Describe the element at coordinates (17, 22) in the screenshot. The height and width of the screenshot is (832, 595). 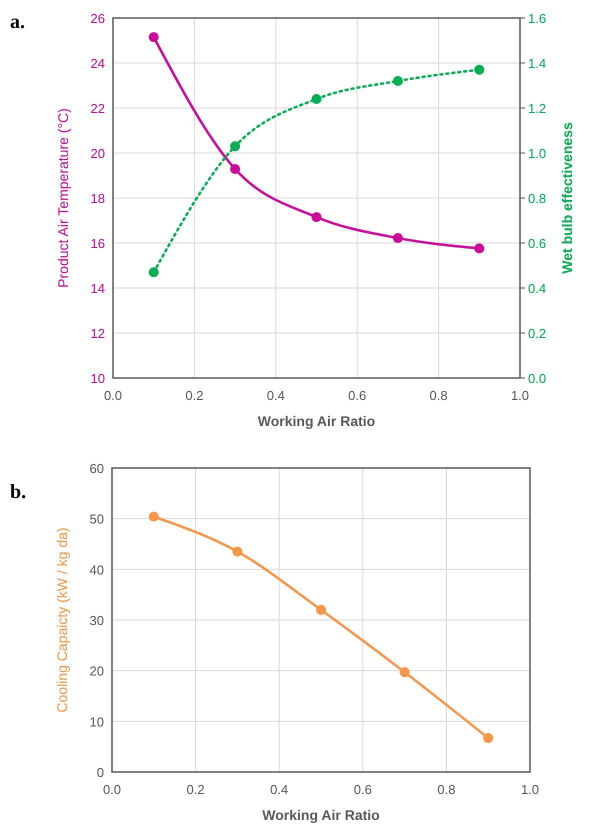
I see `chart-title: a.` at that location.